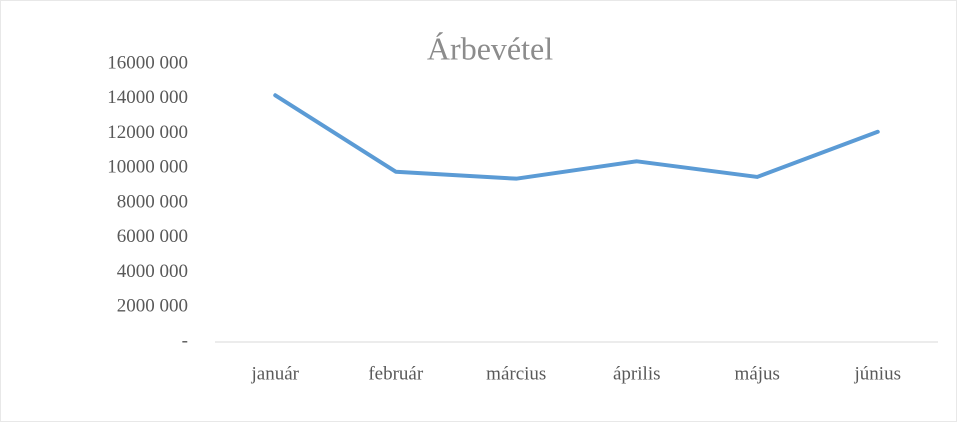  Describe the element at coordinates (147, 132) in the screenshot. I see `y-tick-label: 12000 000` at that location.